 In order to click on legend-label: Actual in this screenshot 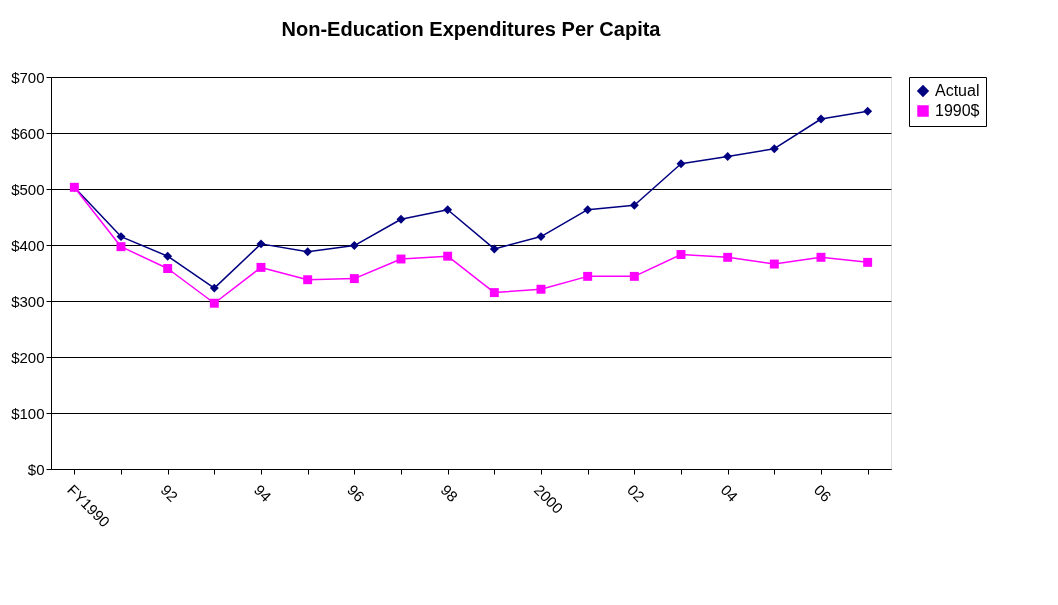, I will do `click(957, 90)`.